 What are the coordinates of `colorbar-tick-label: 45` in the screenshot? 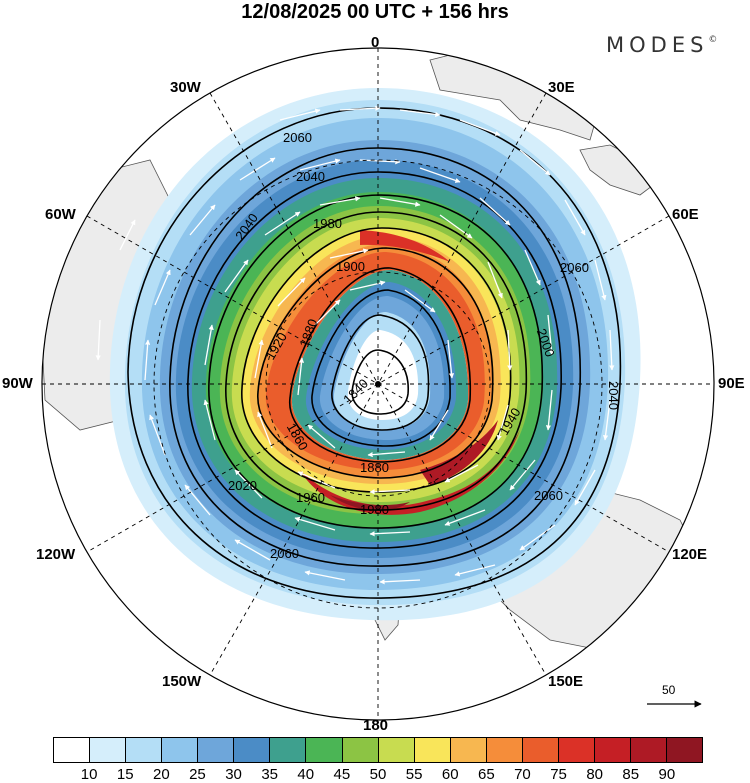 It's located at (342, 774).